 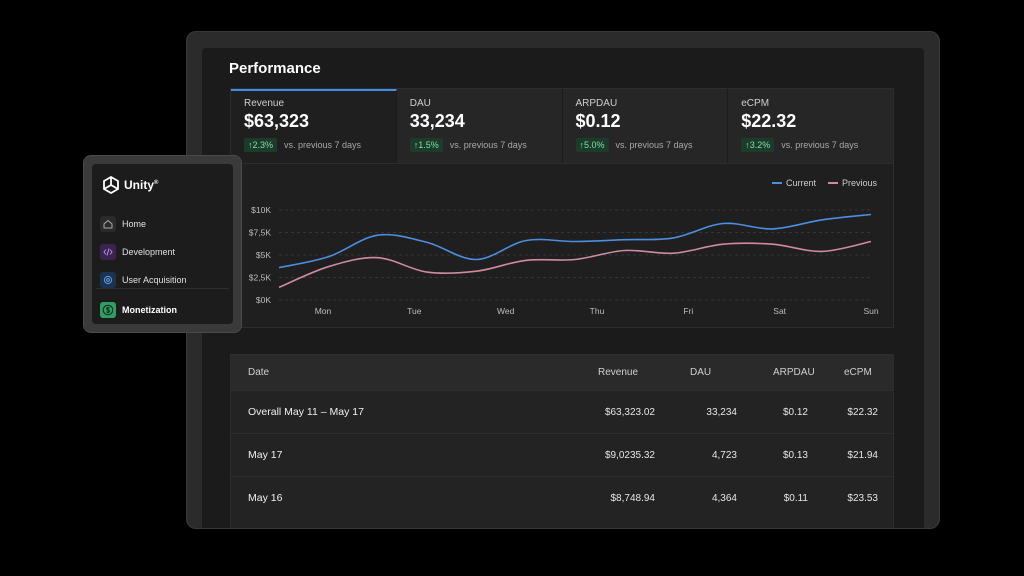 What do you see at coordinates (862, 412) in the screenshot?
I see `cell-ecpm: $22.32` at bounding box center [862, 412].